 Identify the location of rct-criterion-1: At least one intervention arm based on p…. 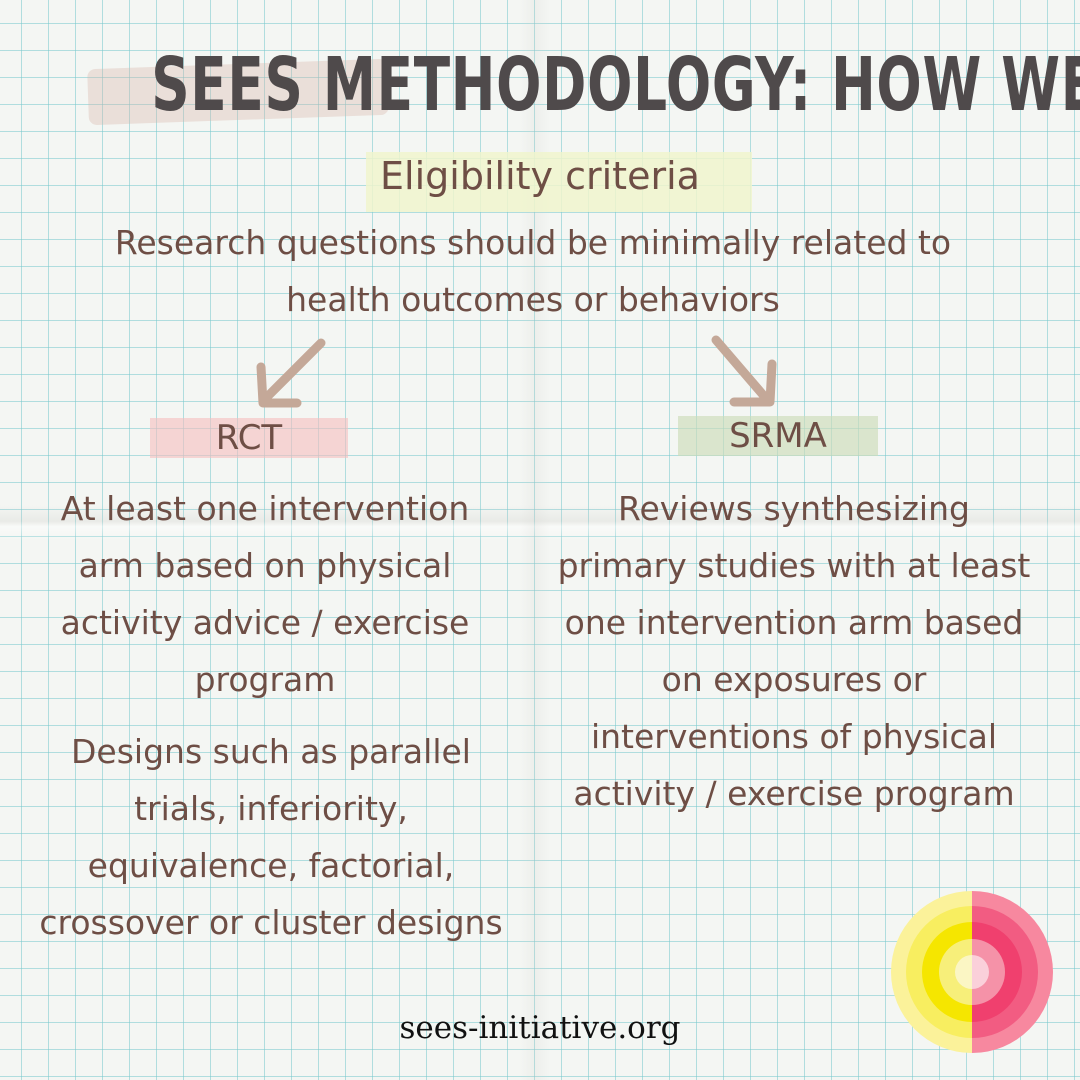
(265, 594).